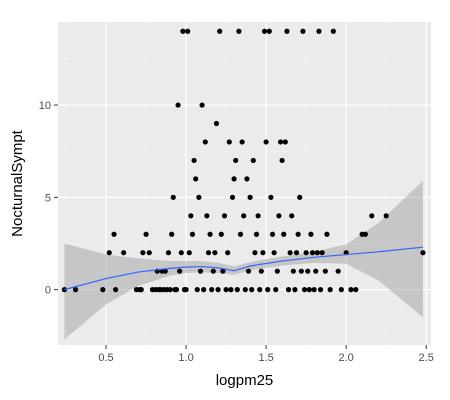  Describe the element at coordinates (48, 198) in the screenshot. I see `y-tick-label: 5` at that location.